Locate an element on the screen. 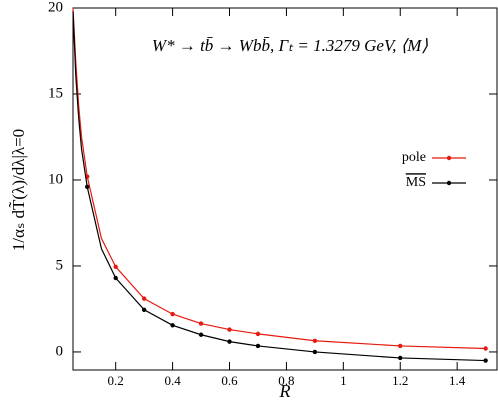  y-axis-label: 1/αₛ dT̃(λ)/dλ|λ=0 is located at coordinates (18, 190).